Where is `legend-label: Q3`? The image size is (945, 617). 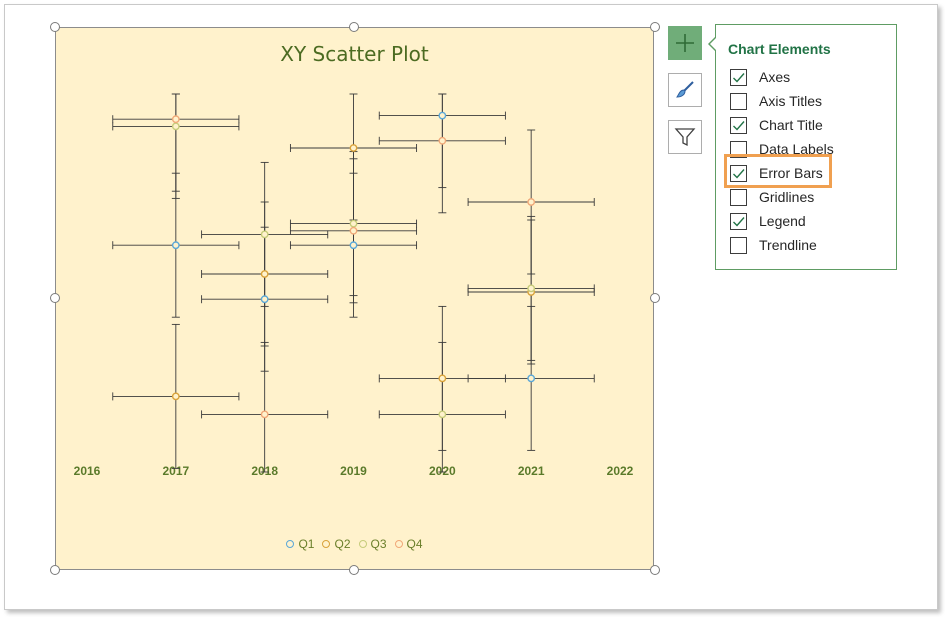 legend-label: Q3 is located at coordinates (378, 544).